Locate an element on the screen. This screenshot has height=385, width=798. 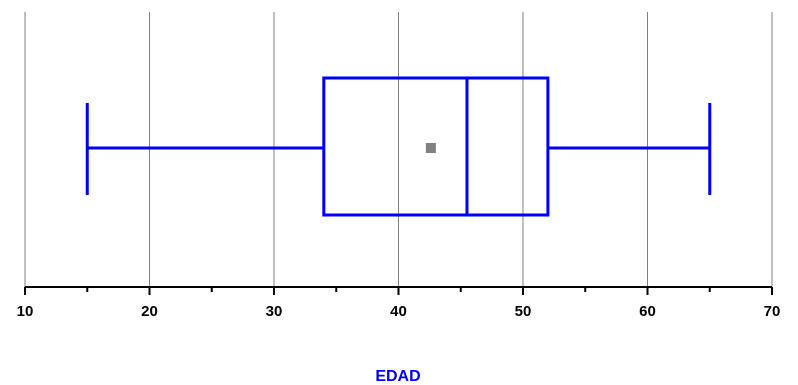
tick-label-60: 60 is located at coordinates (647, 311).